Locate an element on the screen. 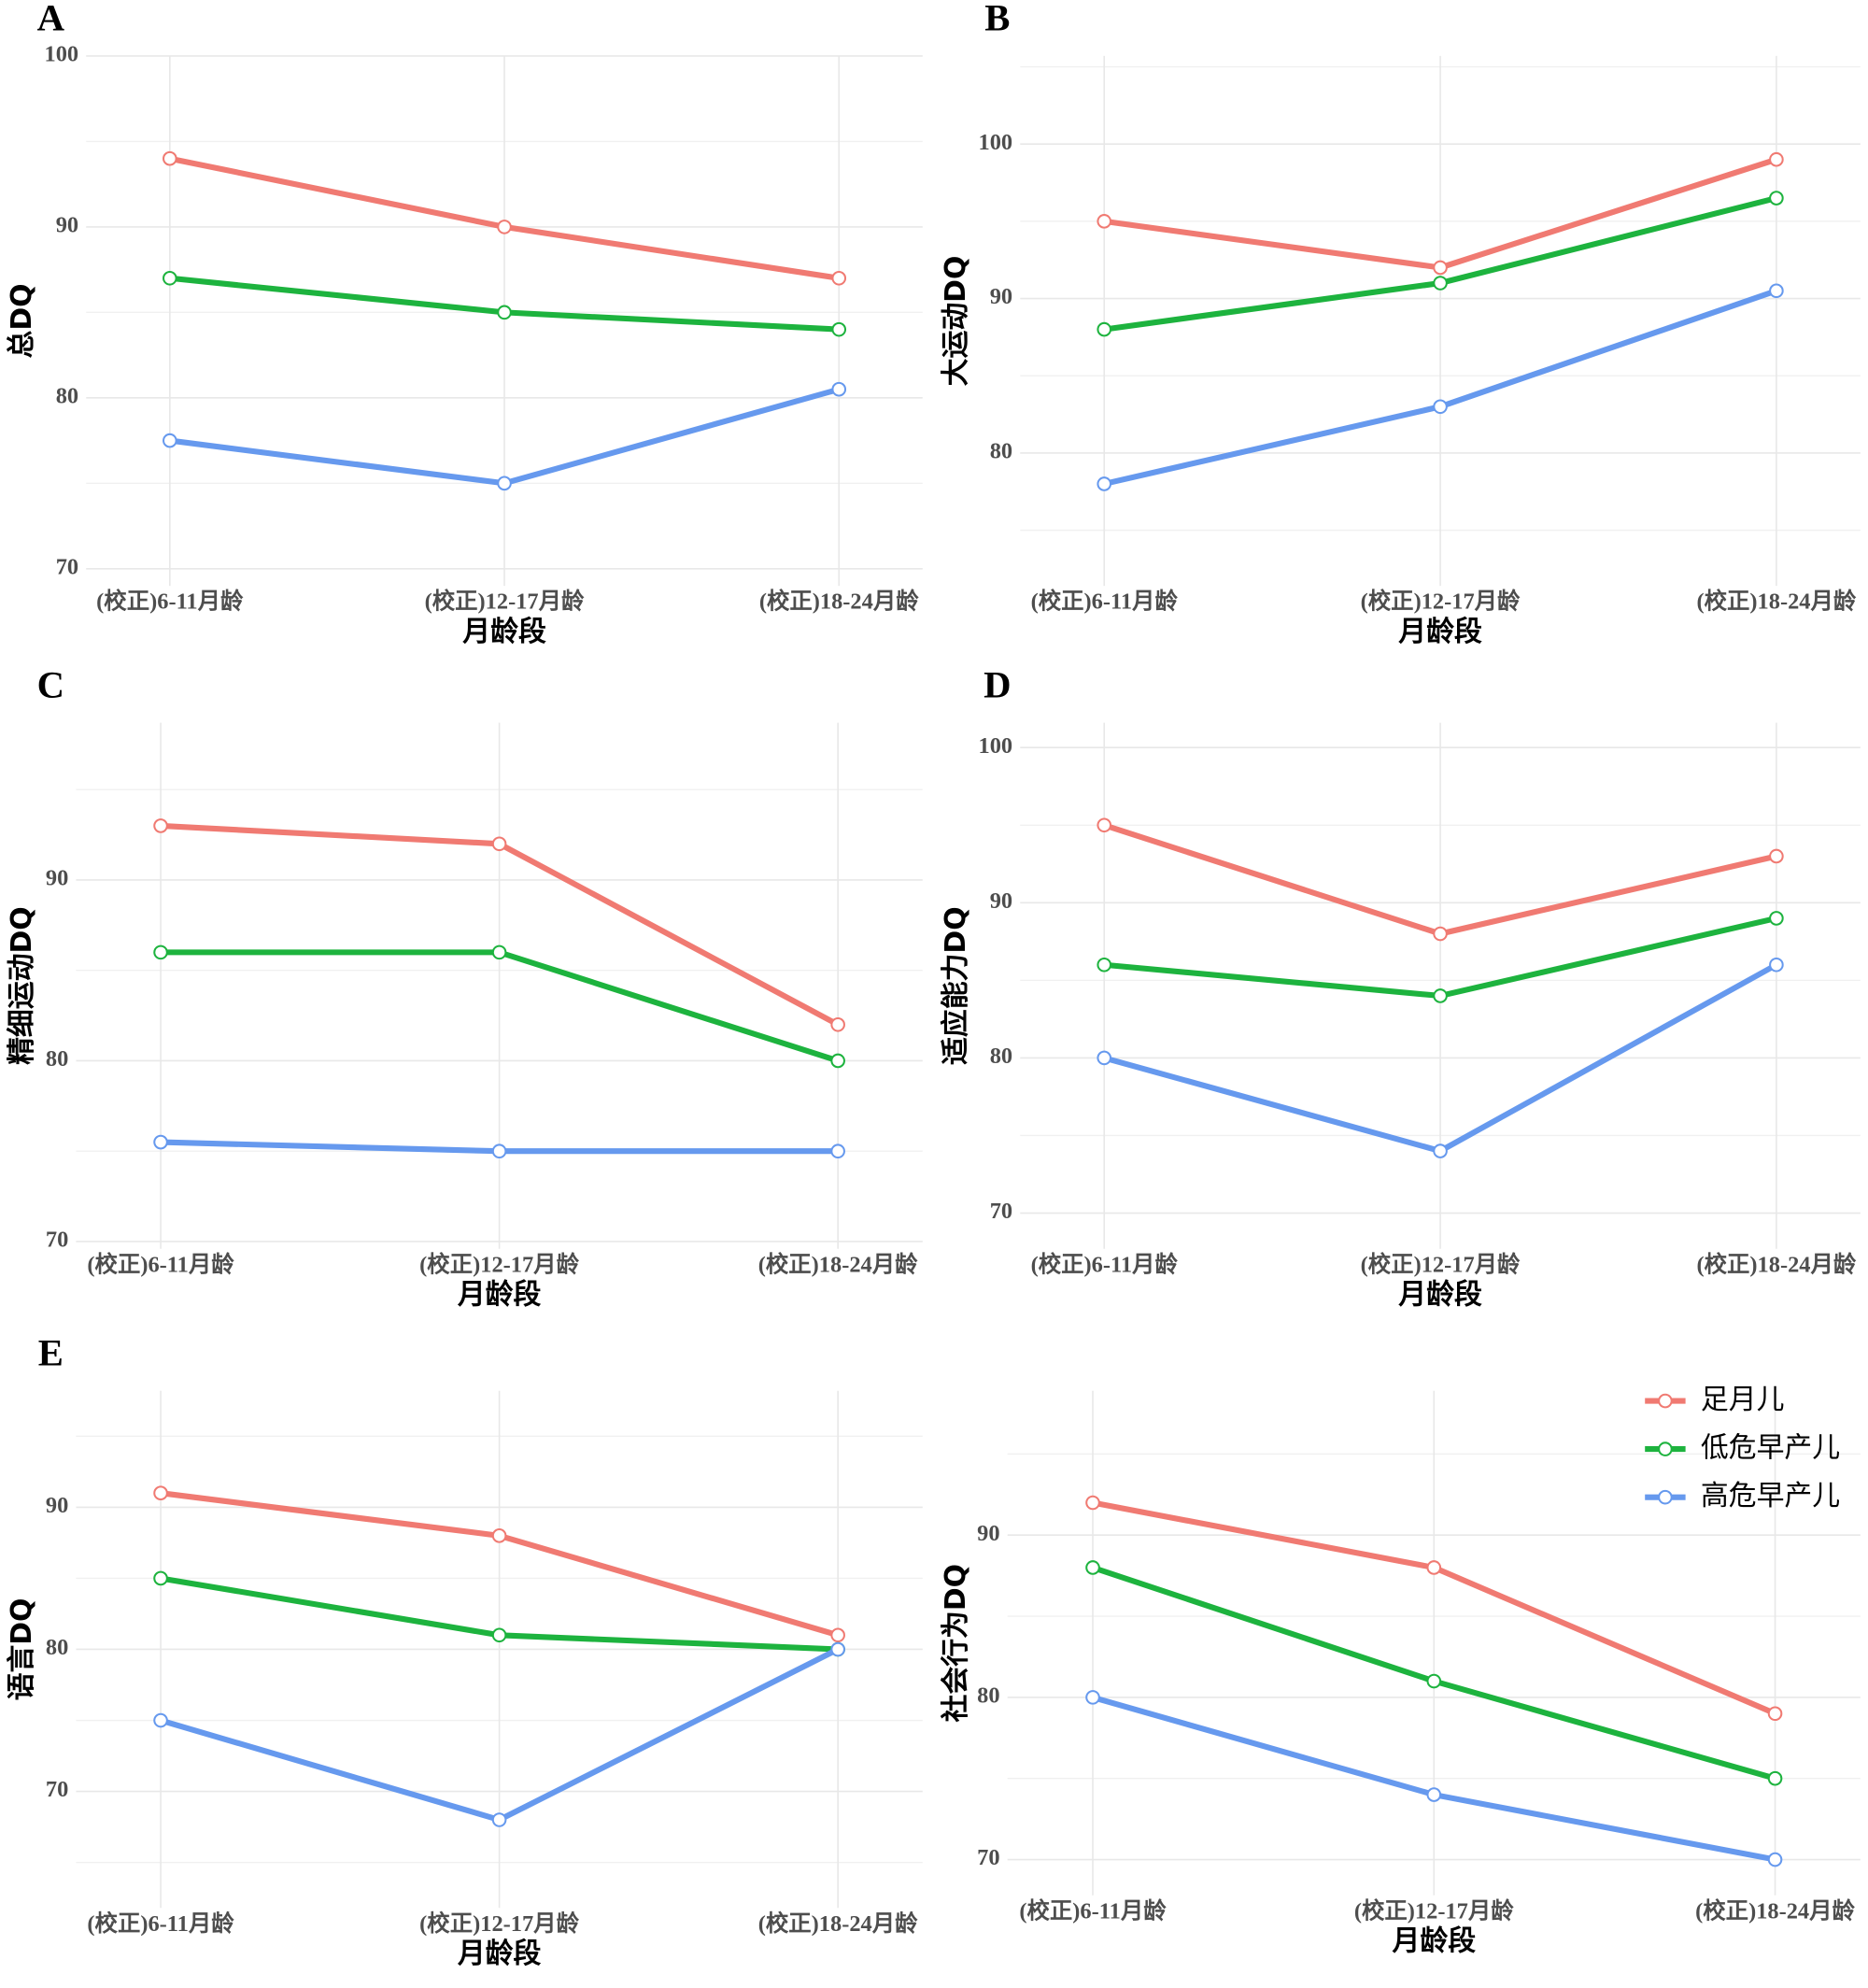 The image size is (1868, 1988). y-axis-title: 精细运动DQ is located at coordinates (22, 985).